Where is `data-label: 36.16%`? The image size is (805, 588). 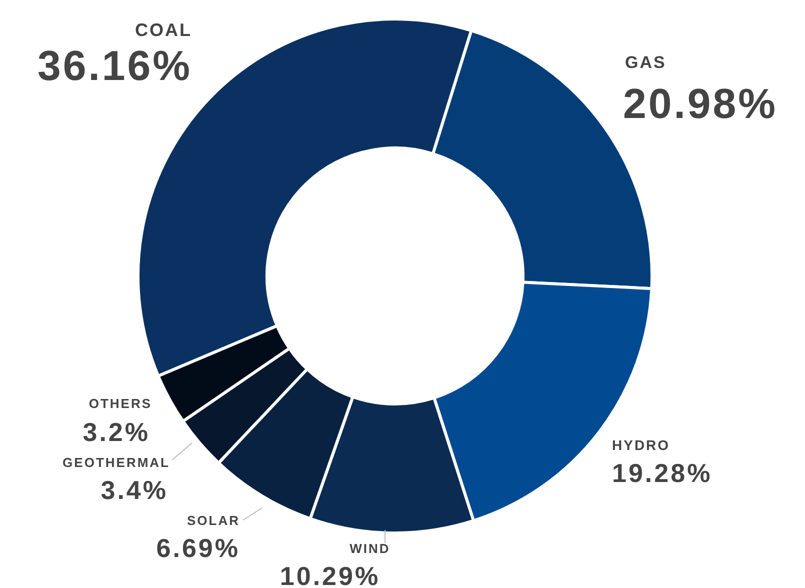 data-label: 36.16% is located at coordinates (115, 65).